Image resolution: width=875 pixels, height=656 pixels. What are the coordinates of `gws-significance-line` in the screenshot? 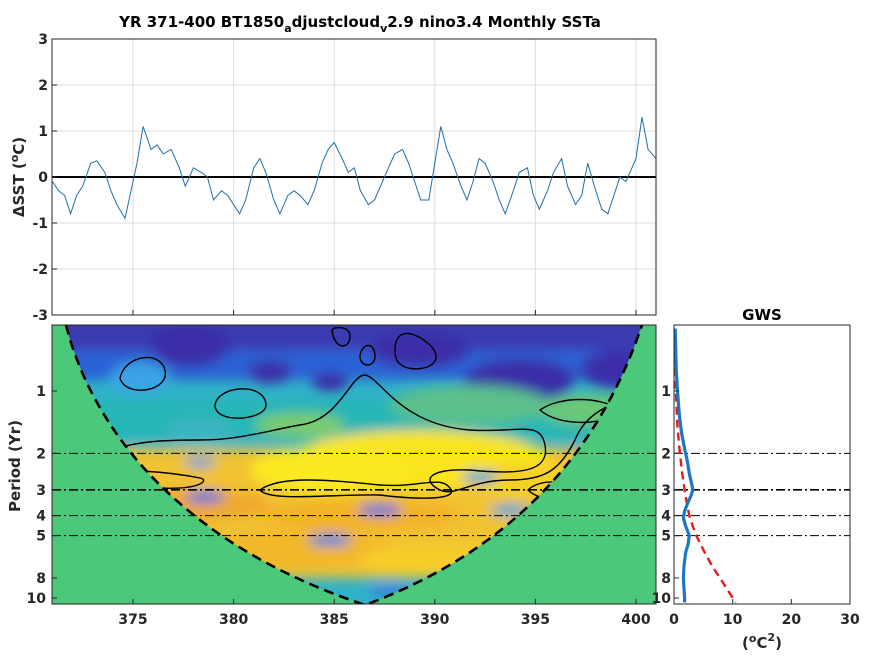 It's located at (705, 466).